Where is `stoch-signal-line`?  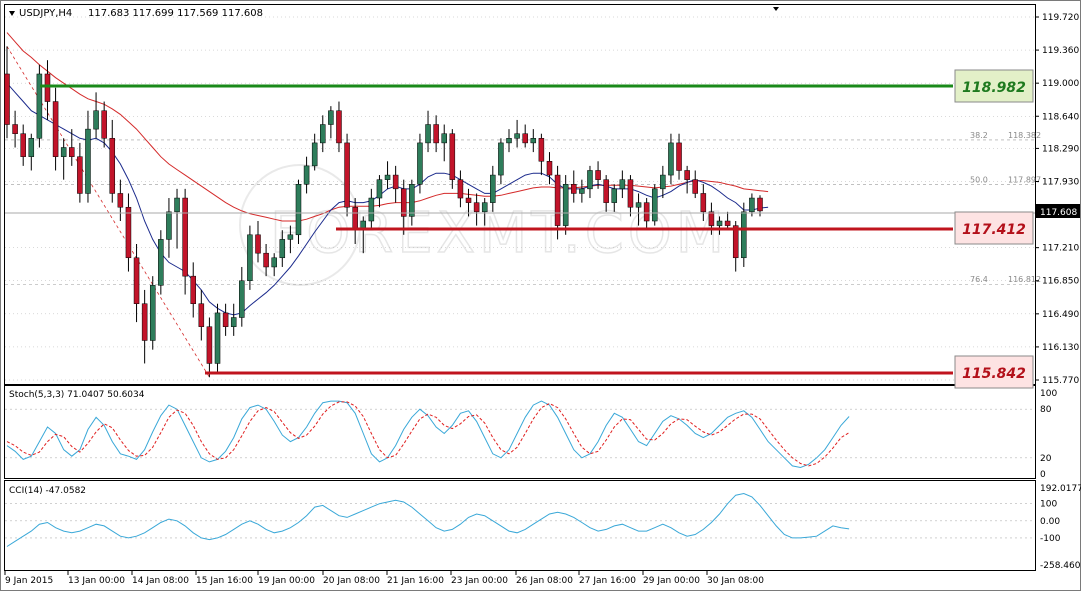
stoch-signal-line is located at coordinates (428, 434).